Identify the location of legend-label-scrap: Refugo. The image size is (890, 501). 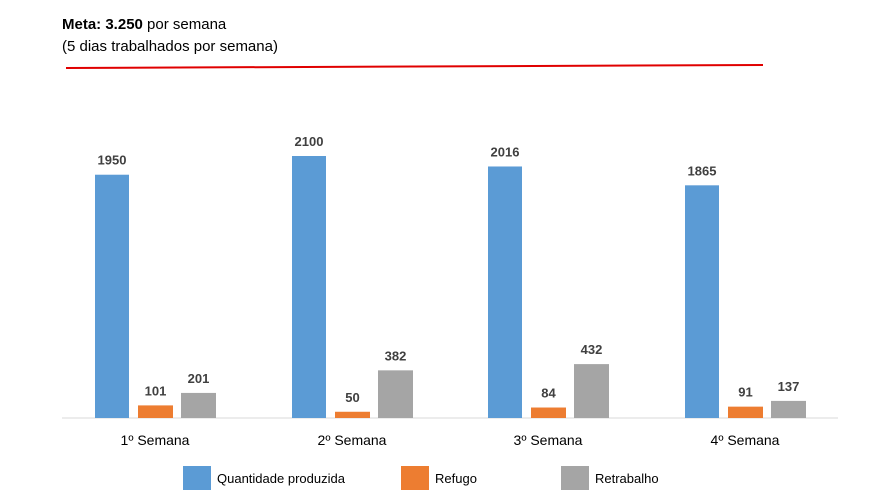
(456, 478).